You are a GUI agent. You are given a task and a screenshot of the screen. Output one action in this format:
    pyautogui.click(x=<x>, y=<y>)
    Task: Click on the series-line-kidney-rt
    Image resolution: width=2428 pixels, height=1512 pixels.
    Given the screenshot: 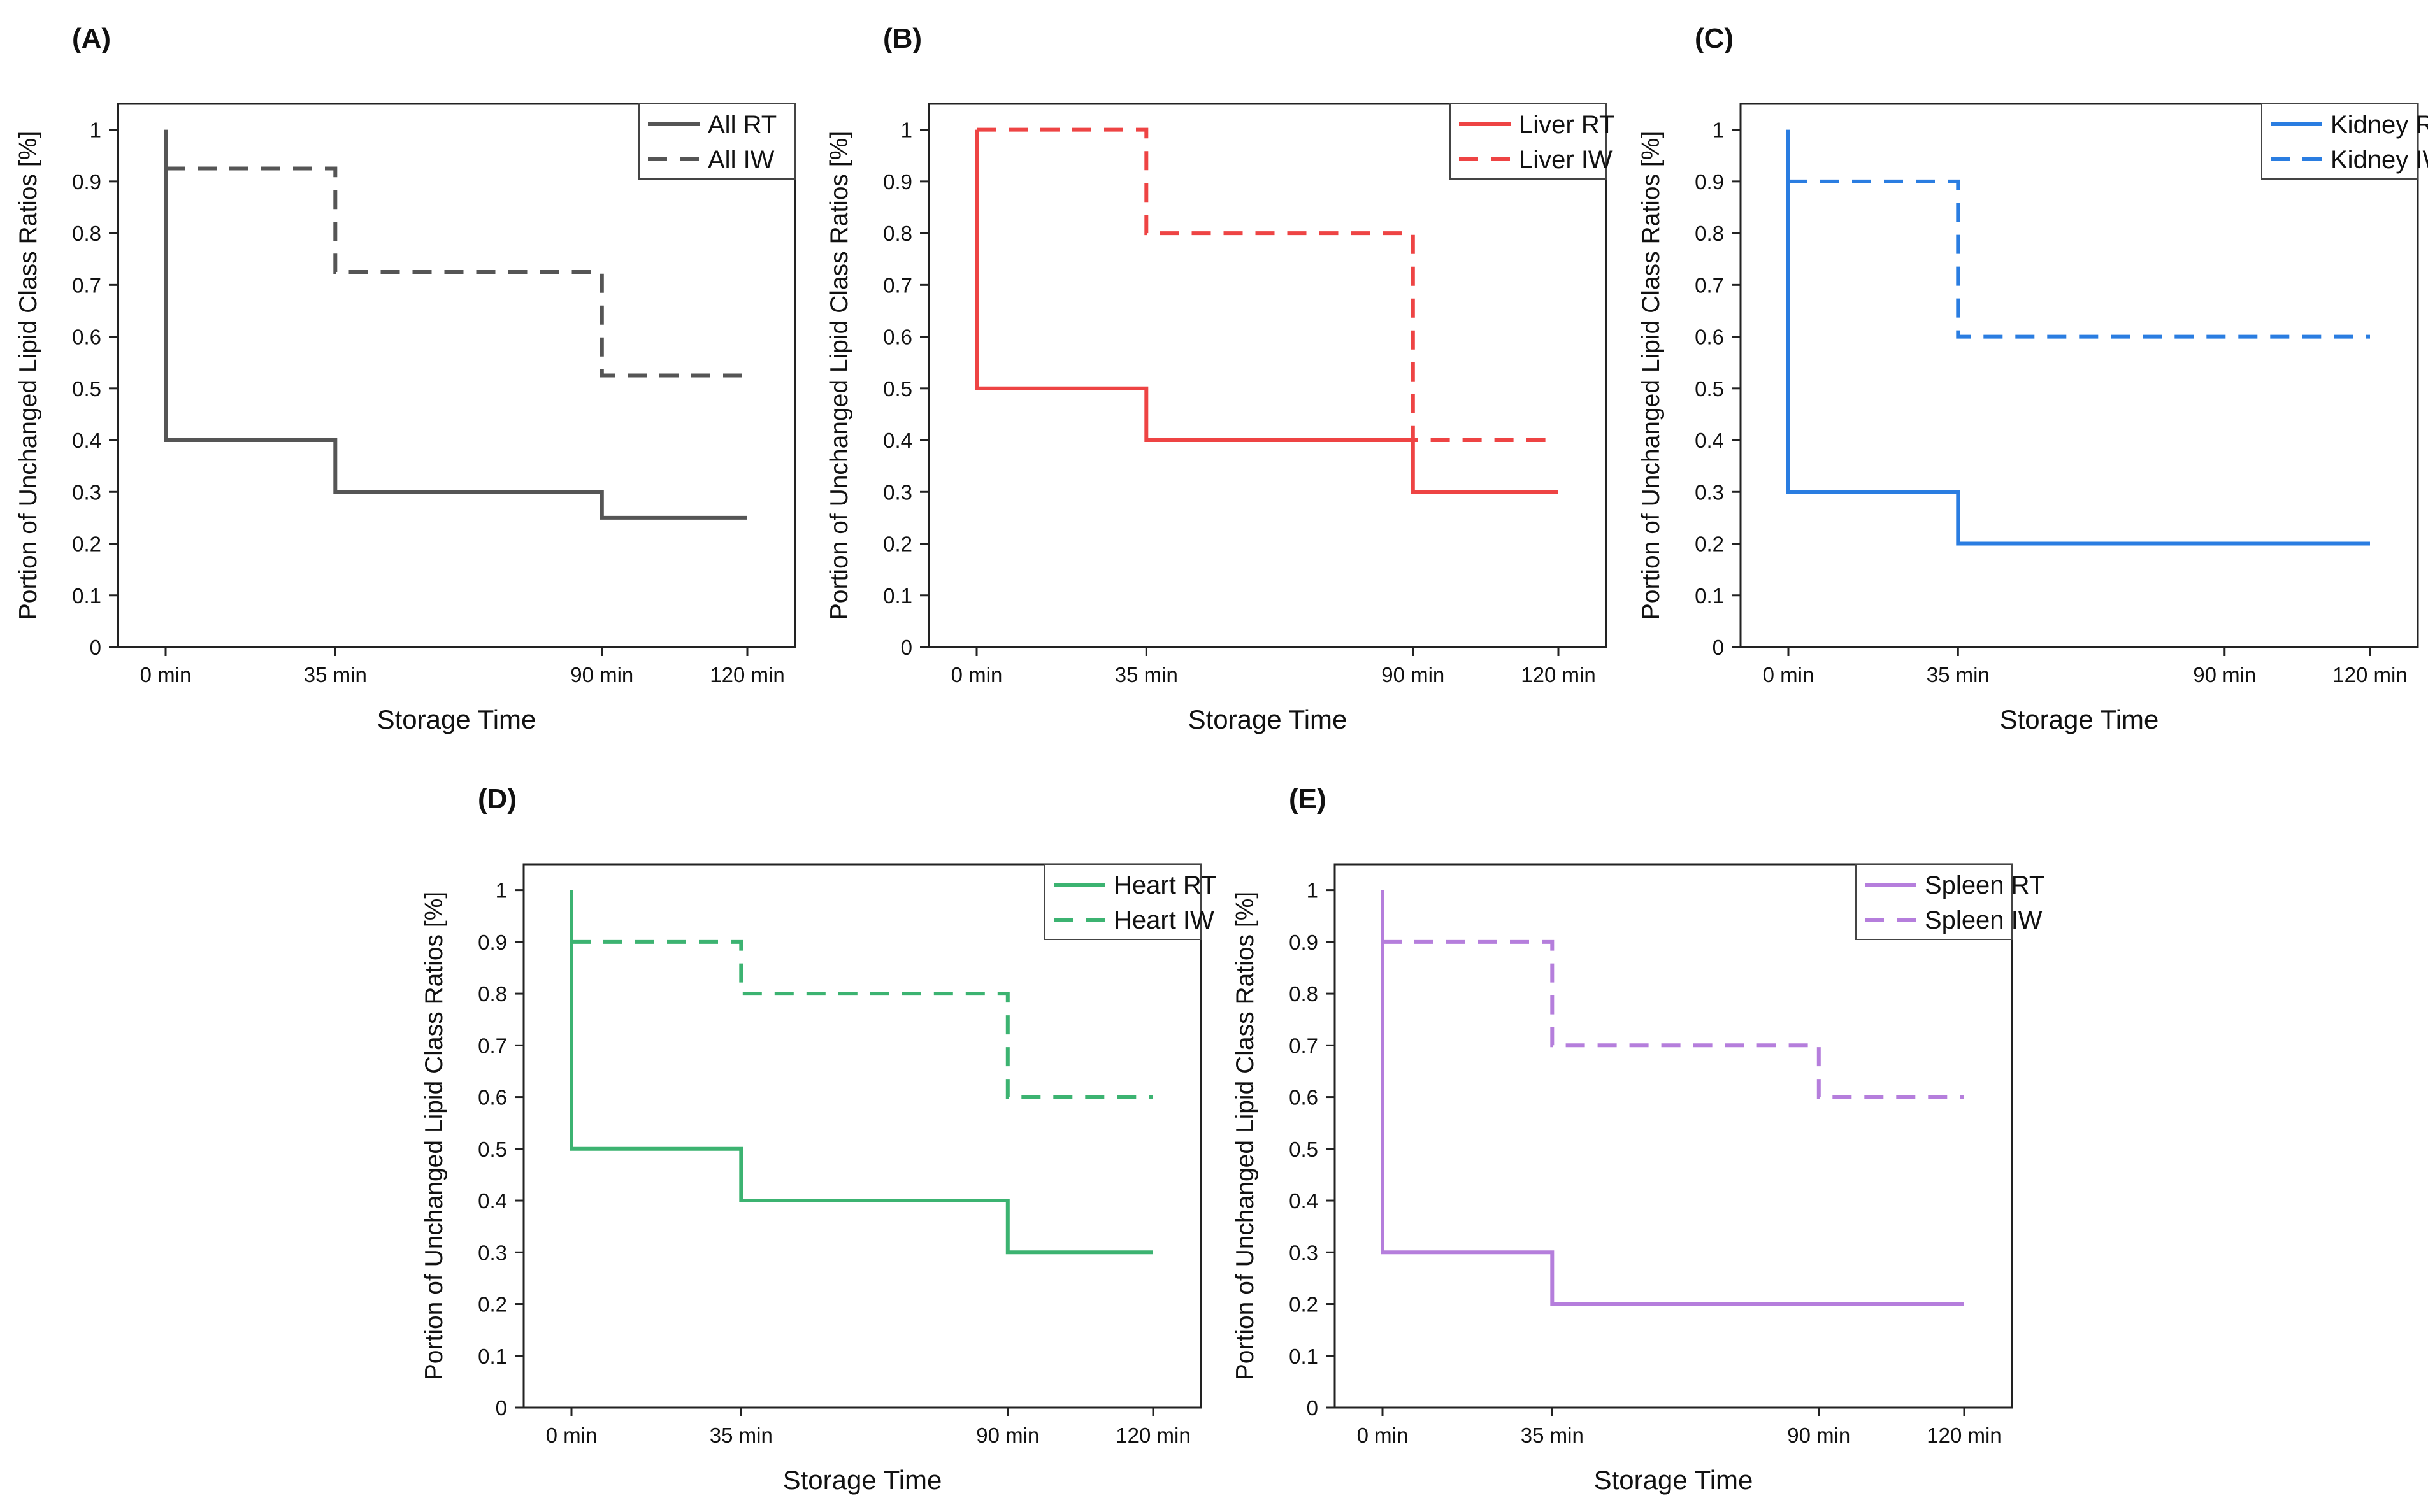 What is the action you would take?
    pyautogui.click(x=2078, y=337)
    